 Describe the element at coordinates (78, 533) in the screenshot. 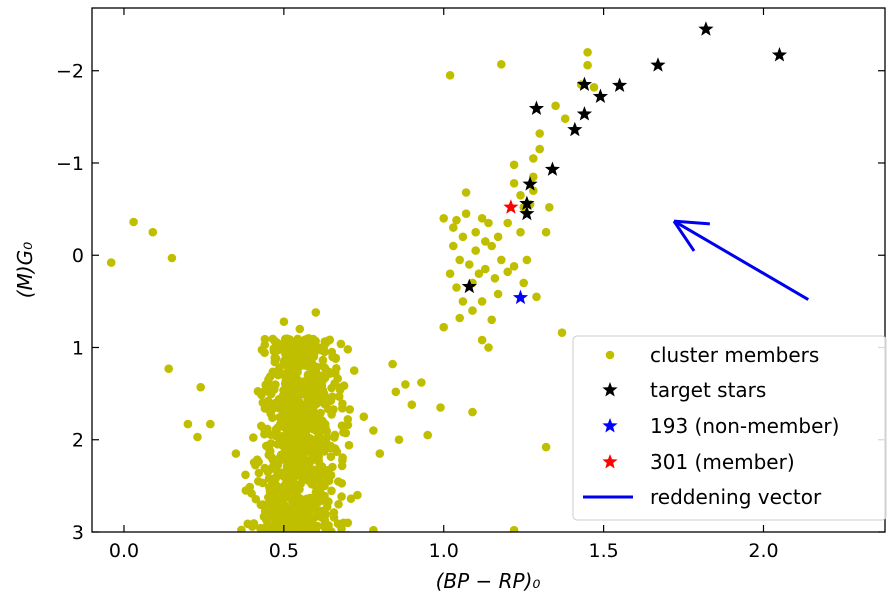

I see `y-tick-label: 3` at that location.